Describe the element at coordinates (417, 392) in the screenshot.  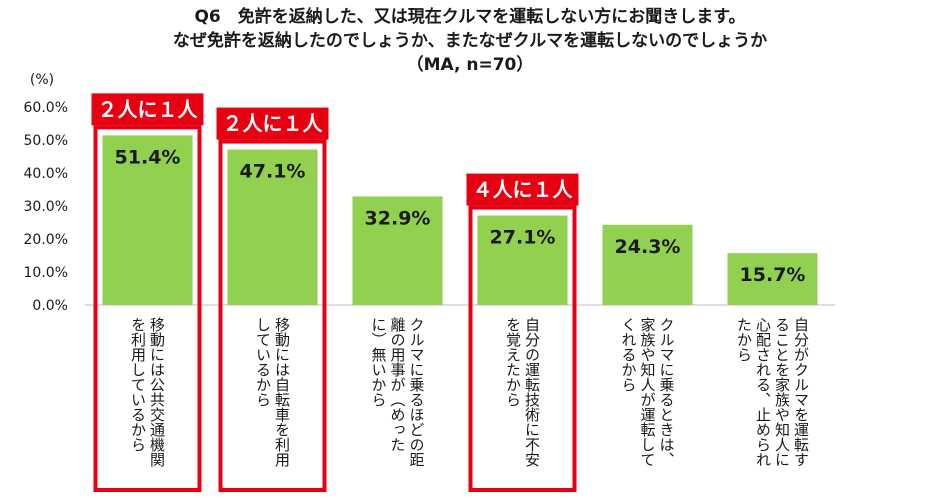
I see `x-tick-label: クルマに乗るほどの距` at that location.